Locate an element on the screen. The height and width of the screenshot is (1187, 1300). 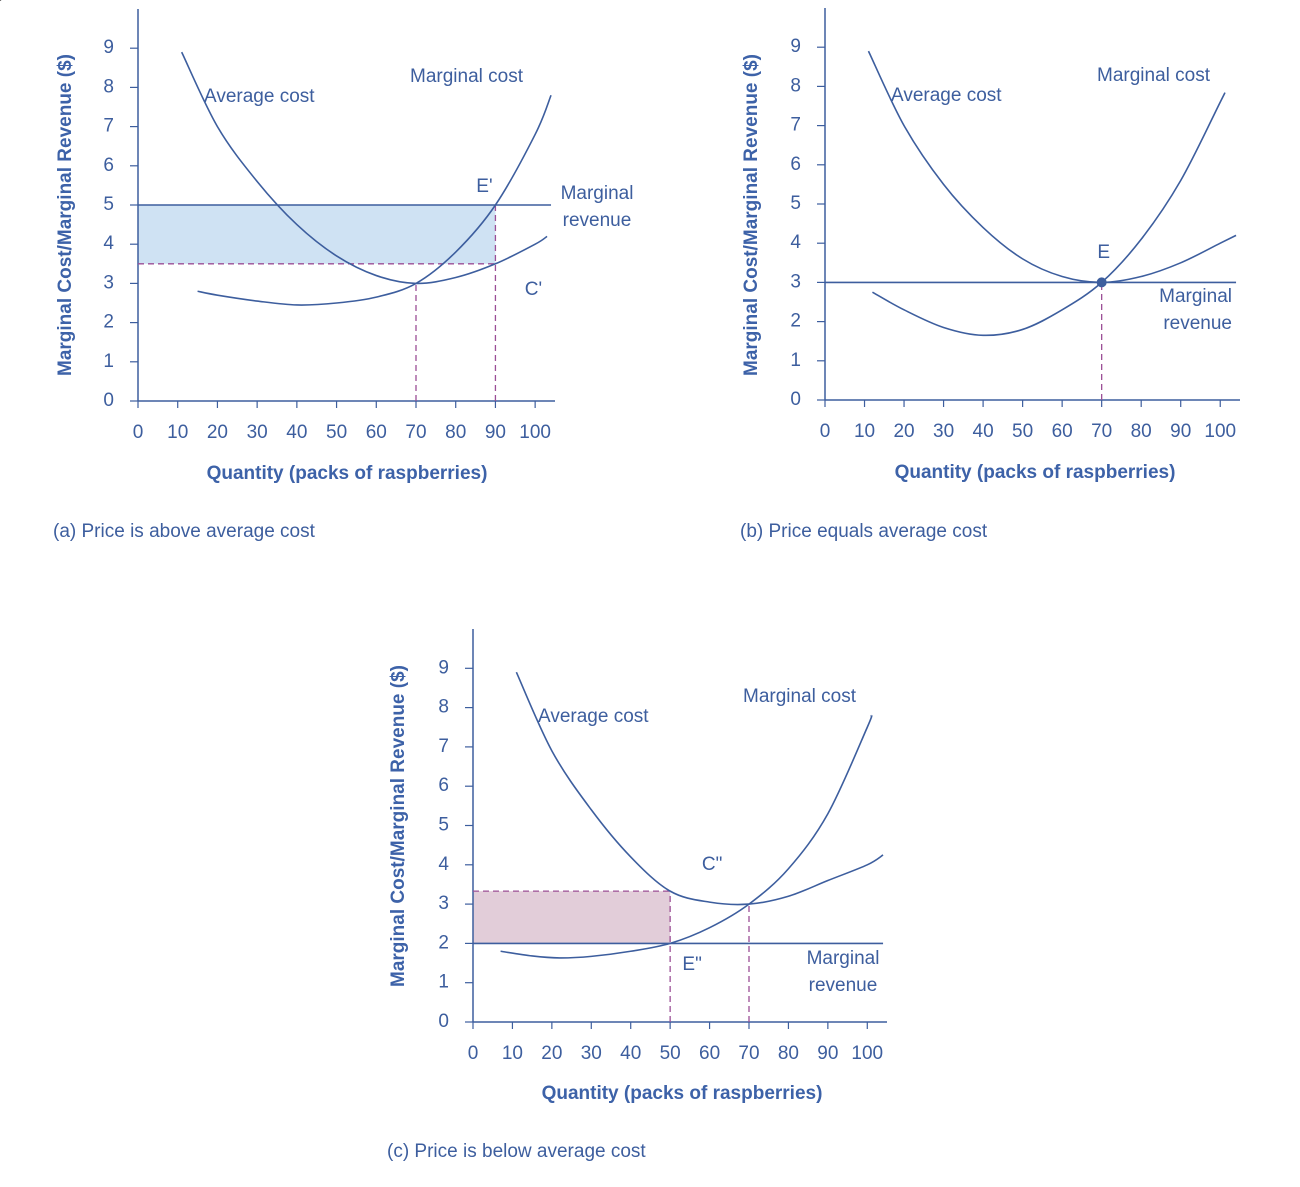
point-label: E' is located at coordinates (484, 186).